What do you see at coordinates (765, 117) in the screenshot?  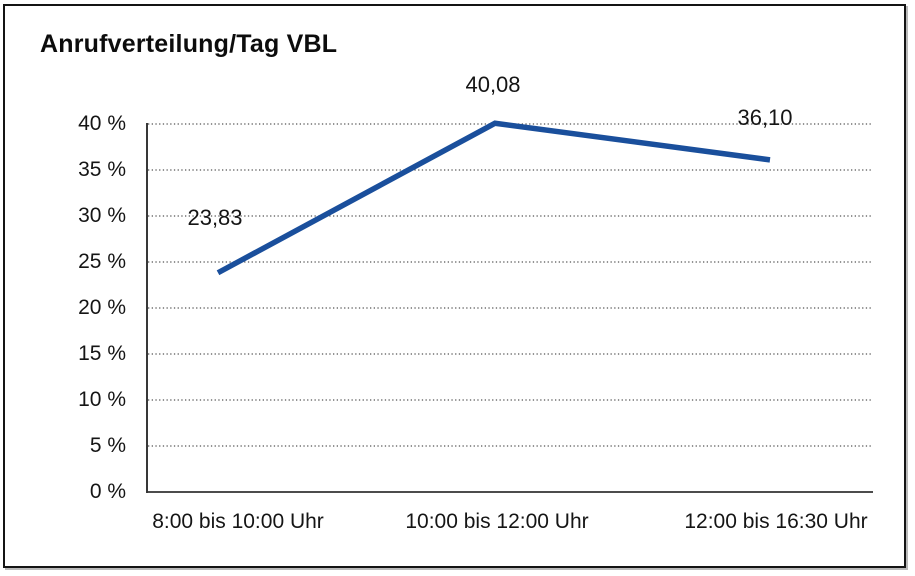 I see `data-point-value-label: 36,10` at bounding box center [765, 117].